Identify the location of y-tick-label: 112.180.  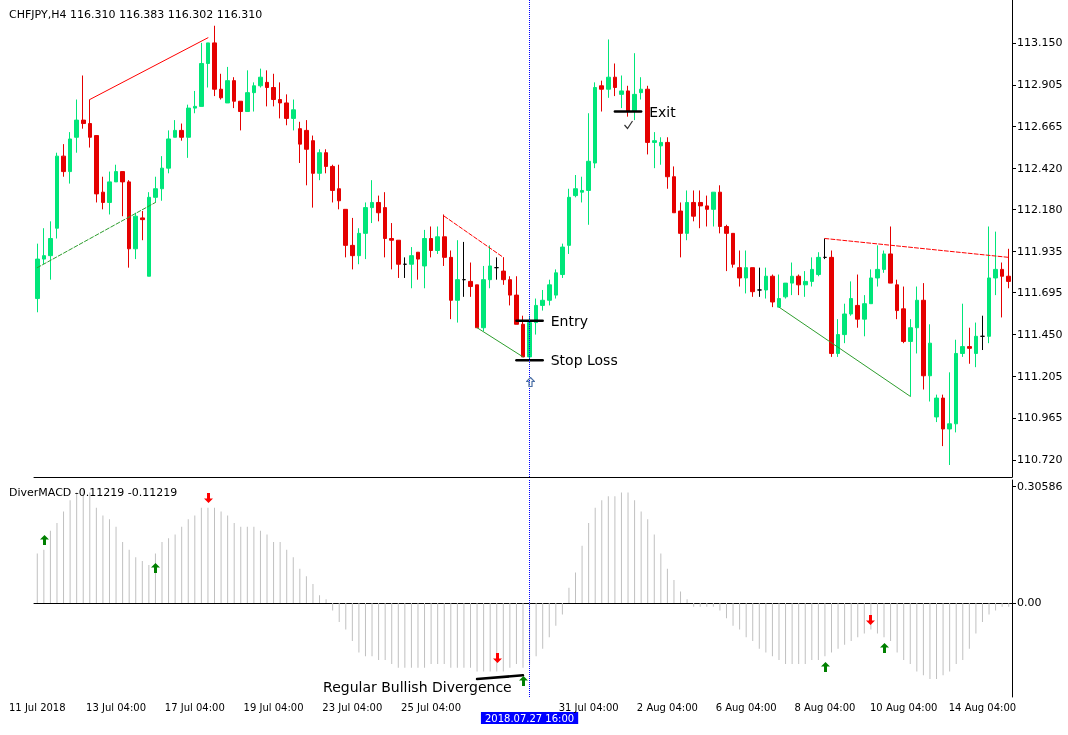
(1040, 209).